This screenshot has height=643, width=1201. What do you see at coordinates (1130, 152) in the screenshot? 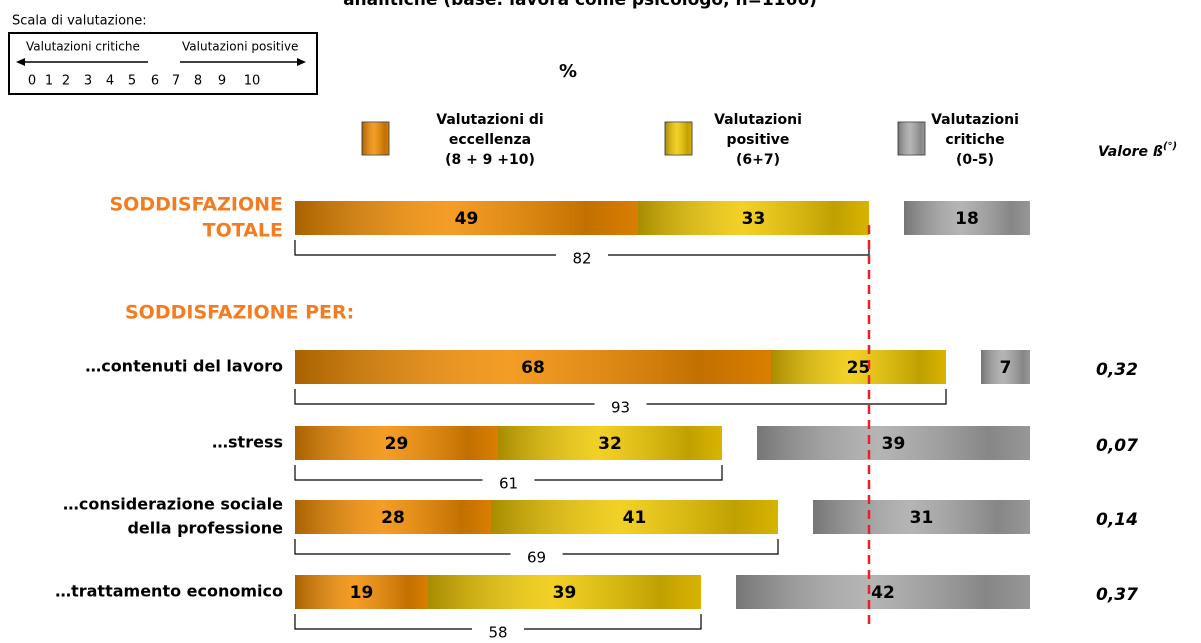
I see `beta-title-text: Valore ß` at bounding box center [1130, 152].